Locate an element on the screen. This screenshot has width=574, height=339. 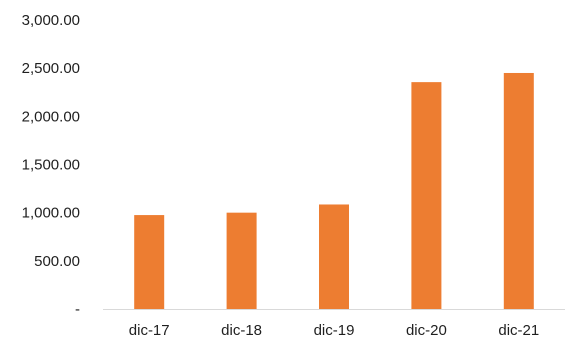
y-tick-label: 2,000.00 is located at coordinates (51, 116).